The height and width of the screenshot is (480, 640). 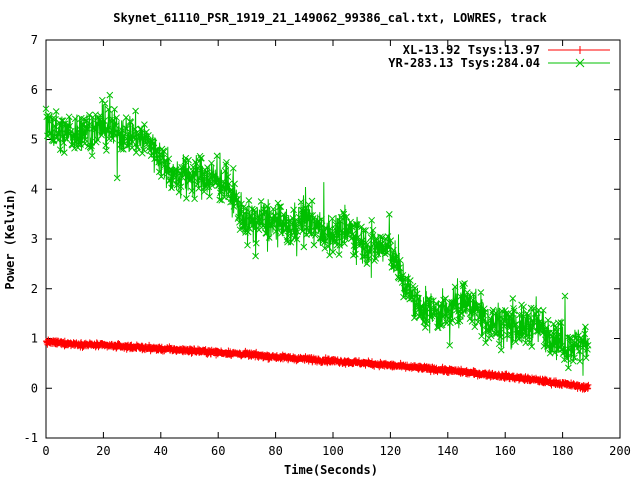 What do you see at coordinates (34, 40) in the screenshot?
I see `y-tick-label: 7` at bounding box center [34, 40].